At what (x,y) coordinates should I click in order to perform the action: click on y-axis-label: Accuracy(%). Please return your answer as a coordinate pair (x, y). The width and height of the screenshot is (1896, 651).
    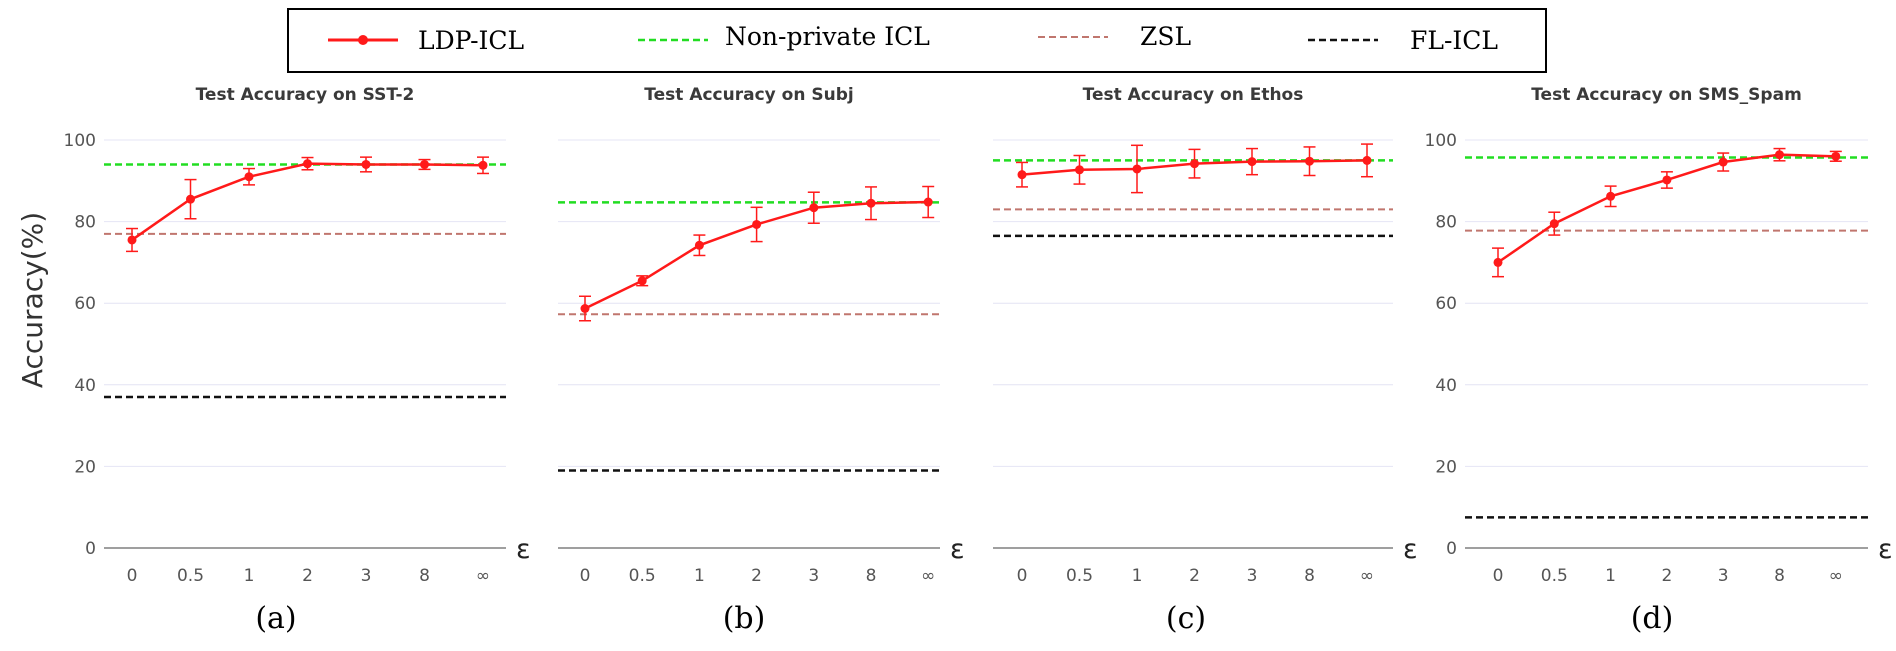
    Looking at the image, I should click on (32, 300).